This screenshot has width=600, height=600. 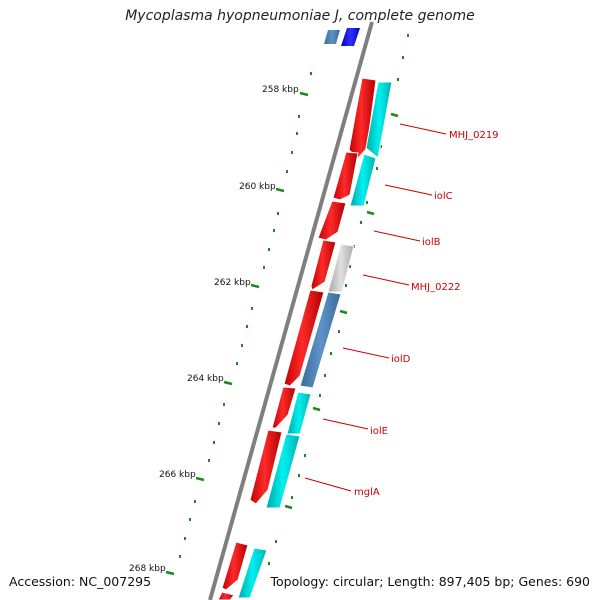 I want to click on gene-feature-blue, so click(x=350, y=37).